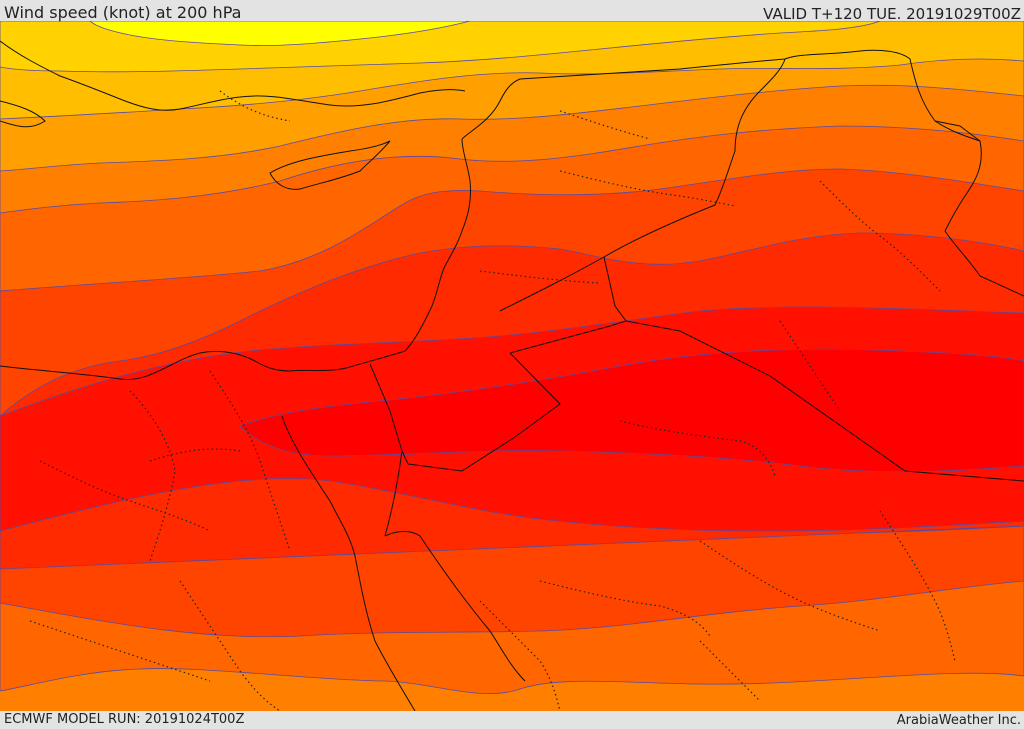 This screenshot has width=1024, height=729. What do you see at coordinates (123, 12) in the screenshot?
I see `map-title: Wind speed (knot) at 200 hPa` at bounding box center [123, 12].